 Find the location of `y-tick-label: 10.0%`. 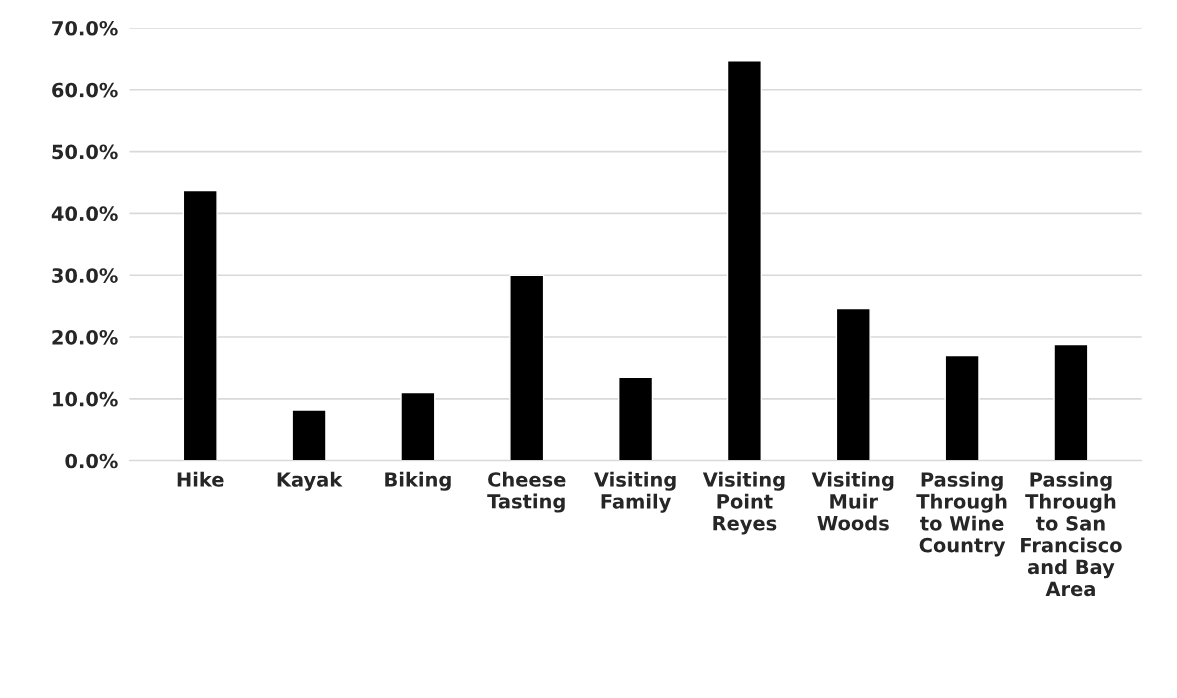

y-tick-label: 10.0% is located at coordinates (85, 399).